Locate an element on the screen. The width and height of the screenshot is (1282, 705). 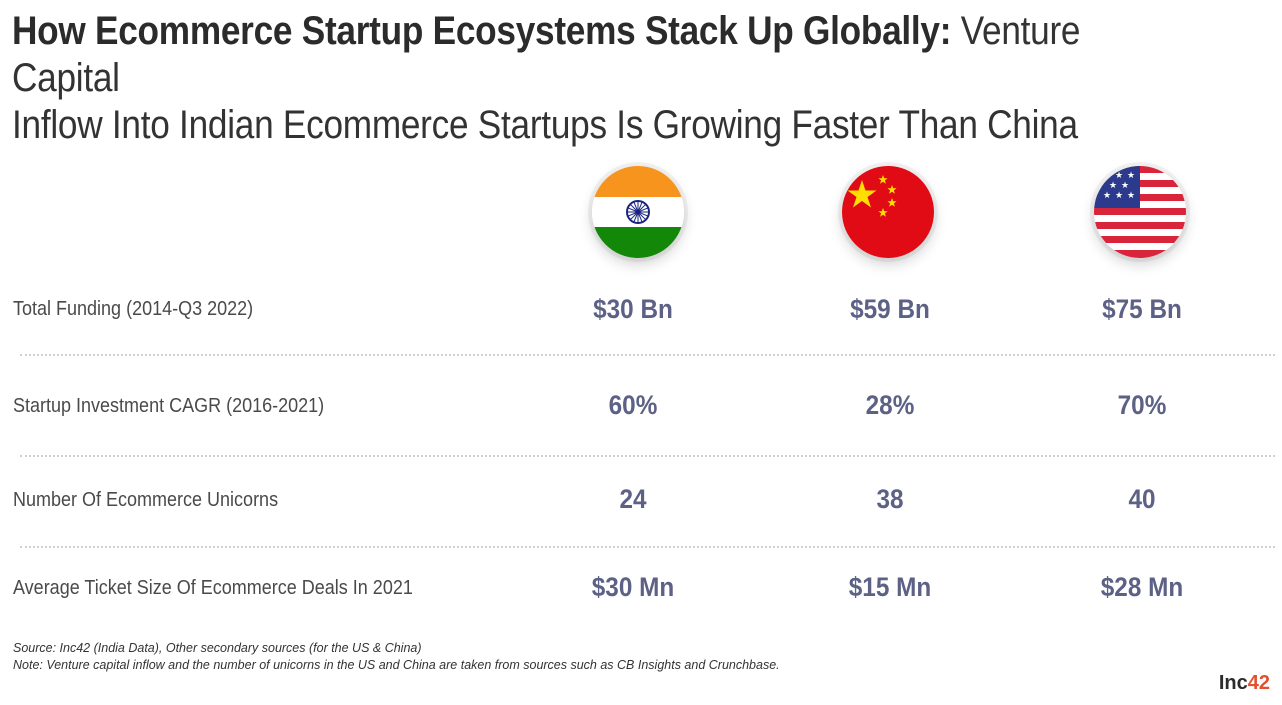
title-light-line1: Venture Capital is located at coordinates (546, 54).